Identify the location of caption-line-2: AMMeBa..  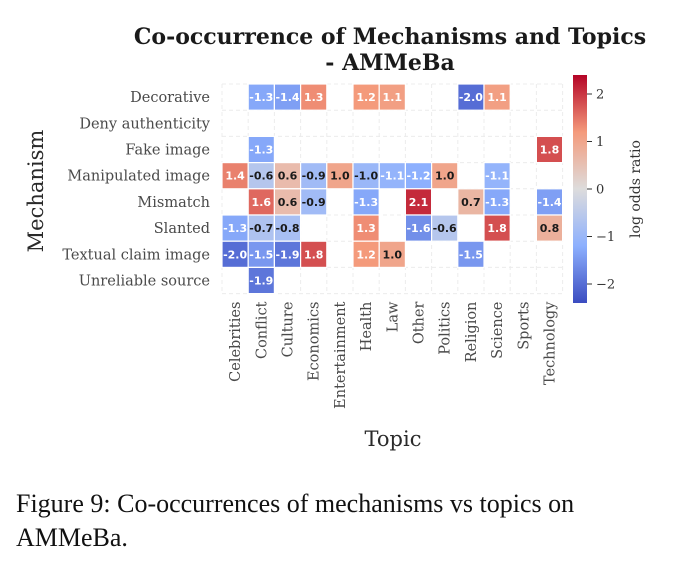
(72, 537).